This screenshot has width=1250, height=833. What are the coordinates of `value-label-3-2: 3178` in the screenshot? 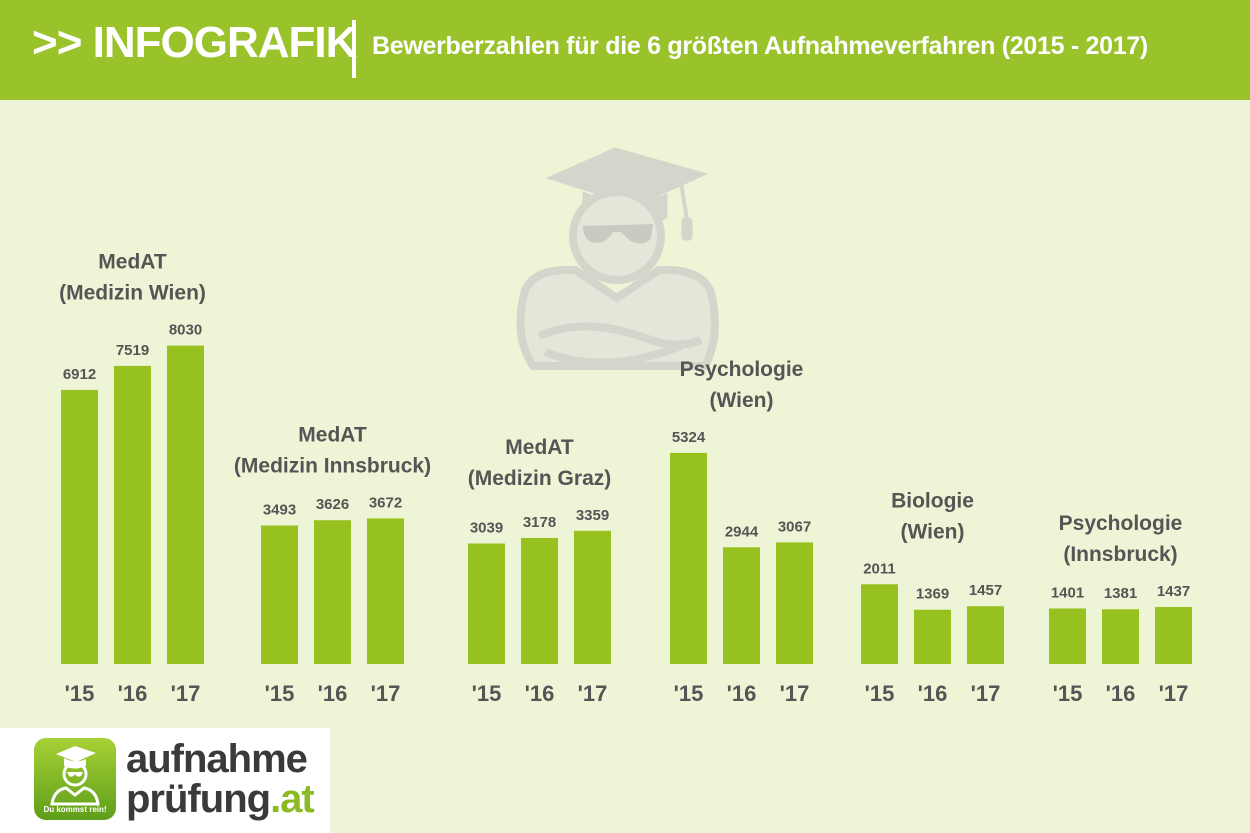 It's located at (539, 522).